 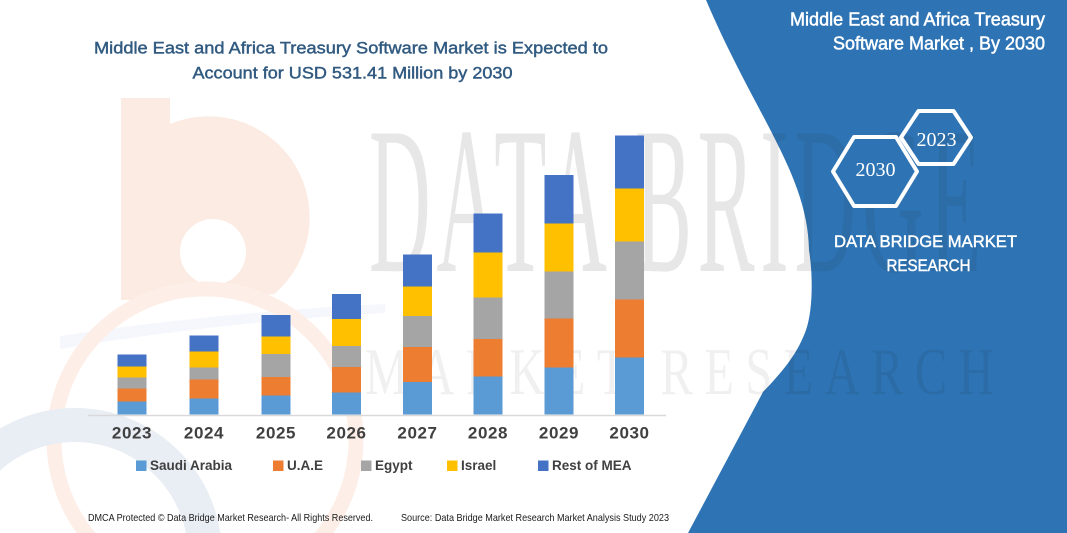 What do you see at coordinates (191, 465) in the screenshot?
I see `svg-text: Saudi Arabia` at bounding box center [191, 465].